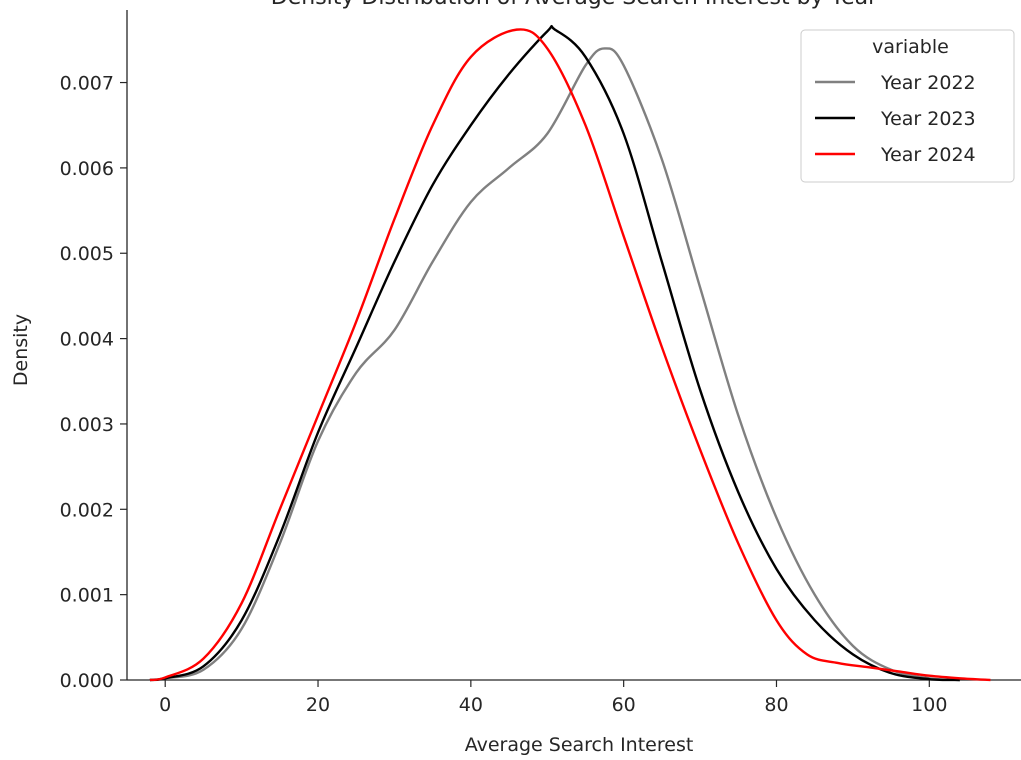  Describe the element at coordinates (910, 47) in the screenshot. I see `legend-title: variable` at that location.